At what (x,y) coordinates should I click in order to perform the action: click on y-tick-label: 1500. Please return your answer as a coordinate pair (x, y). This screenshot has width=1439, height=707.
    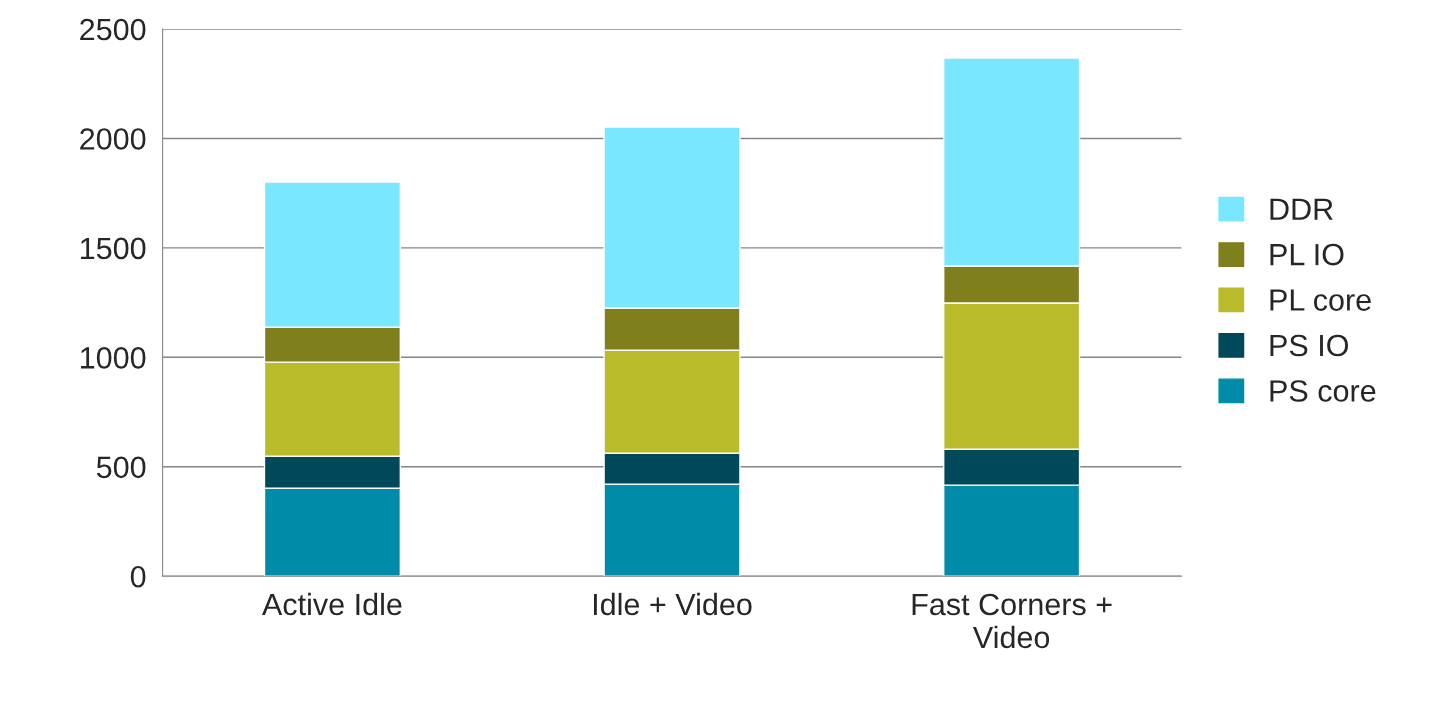
    Looking at the image, I should click on (113, 248).